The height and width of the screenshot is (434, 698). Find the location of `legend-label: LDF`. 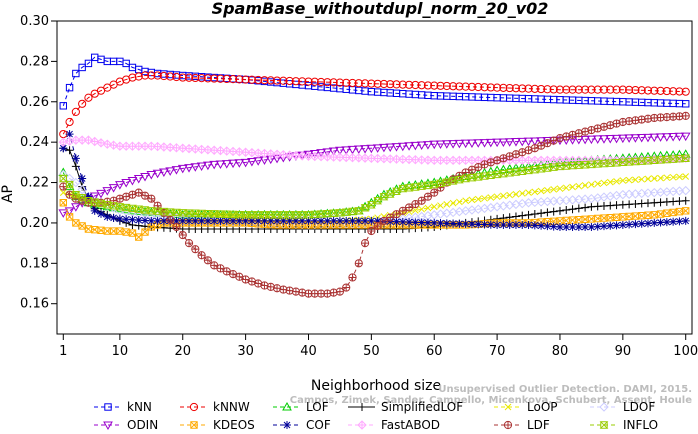

legend-label: LDF is located at coordinates (538, 425).